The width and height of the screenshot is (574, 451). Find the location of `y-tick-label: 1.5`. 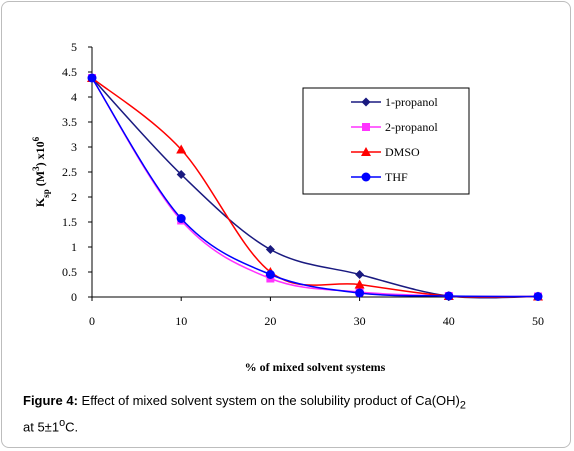

y-tick-label: 1.5 is located at coordinates (69, 222).